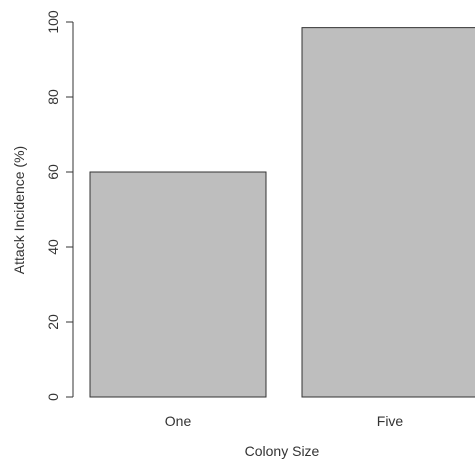 The width and height of the screenshot is (475, 462). I want to click on y-tick-label: 60, so click(53, 172).